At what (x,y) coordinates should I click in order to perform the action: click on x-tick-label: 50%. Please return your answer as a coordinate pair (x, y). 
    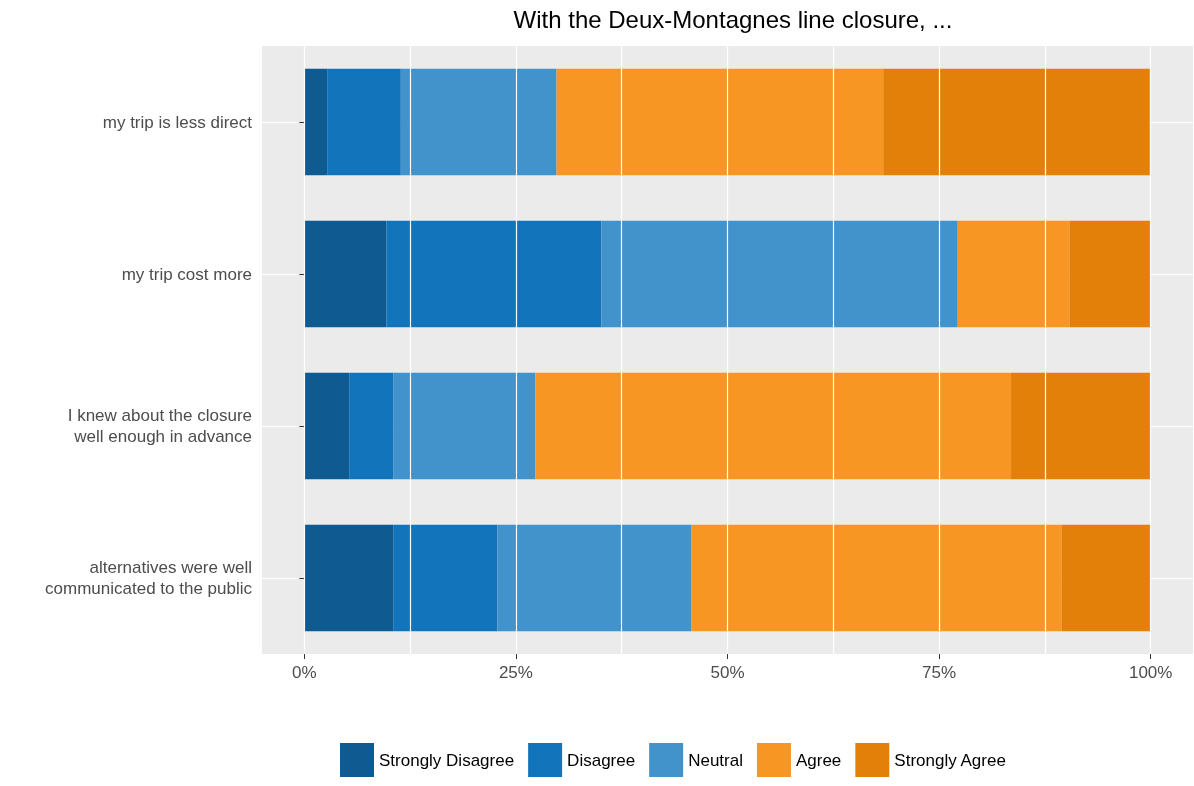
    Looking at the image, I should click on (727, 672).